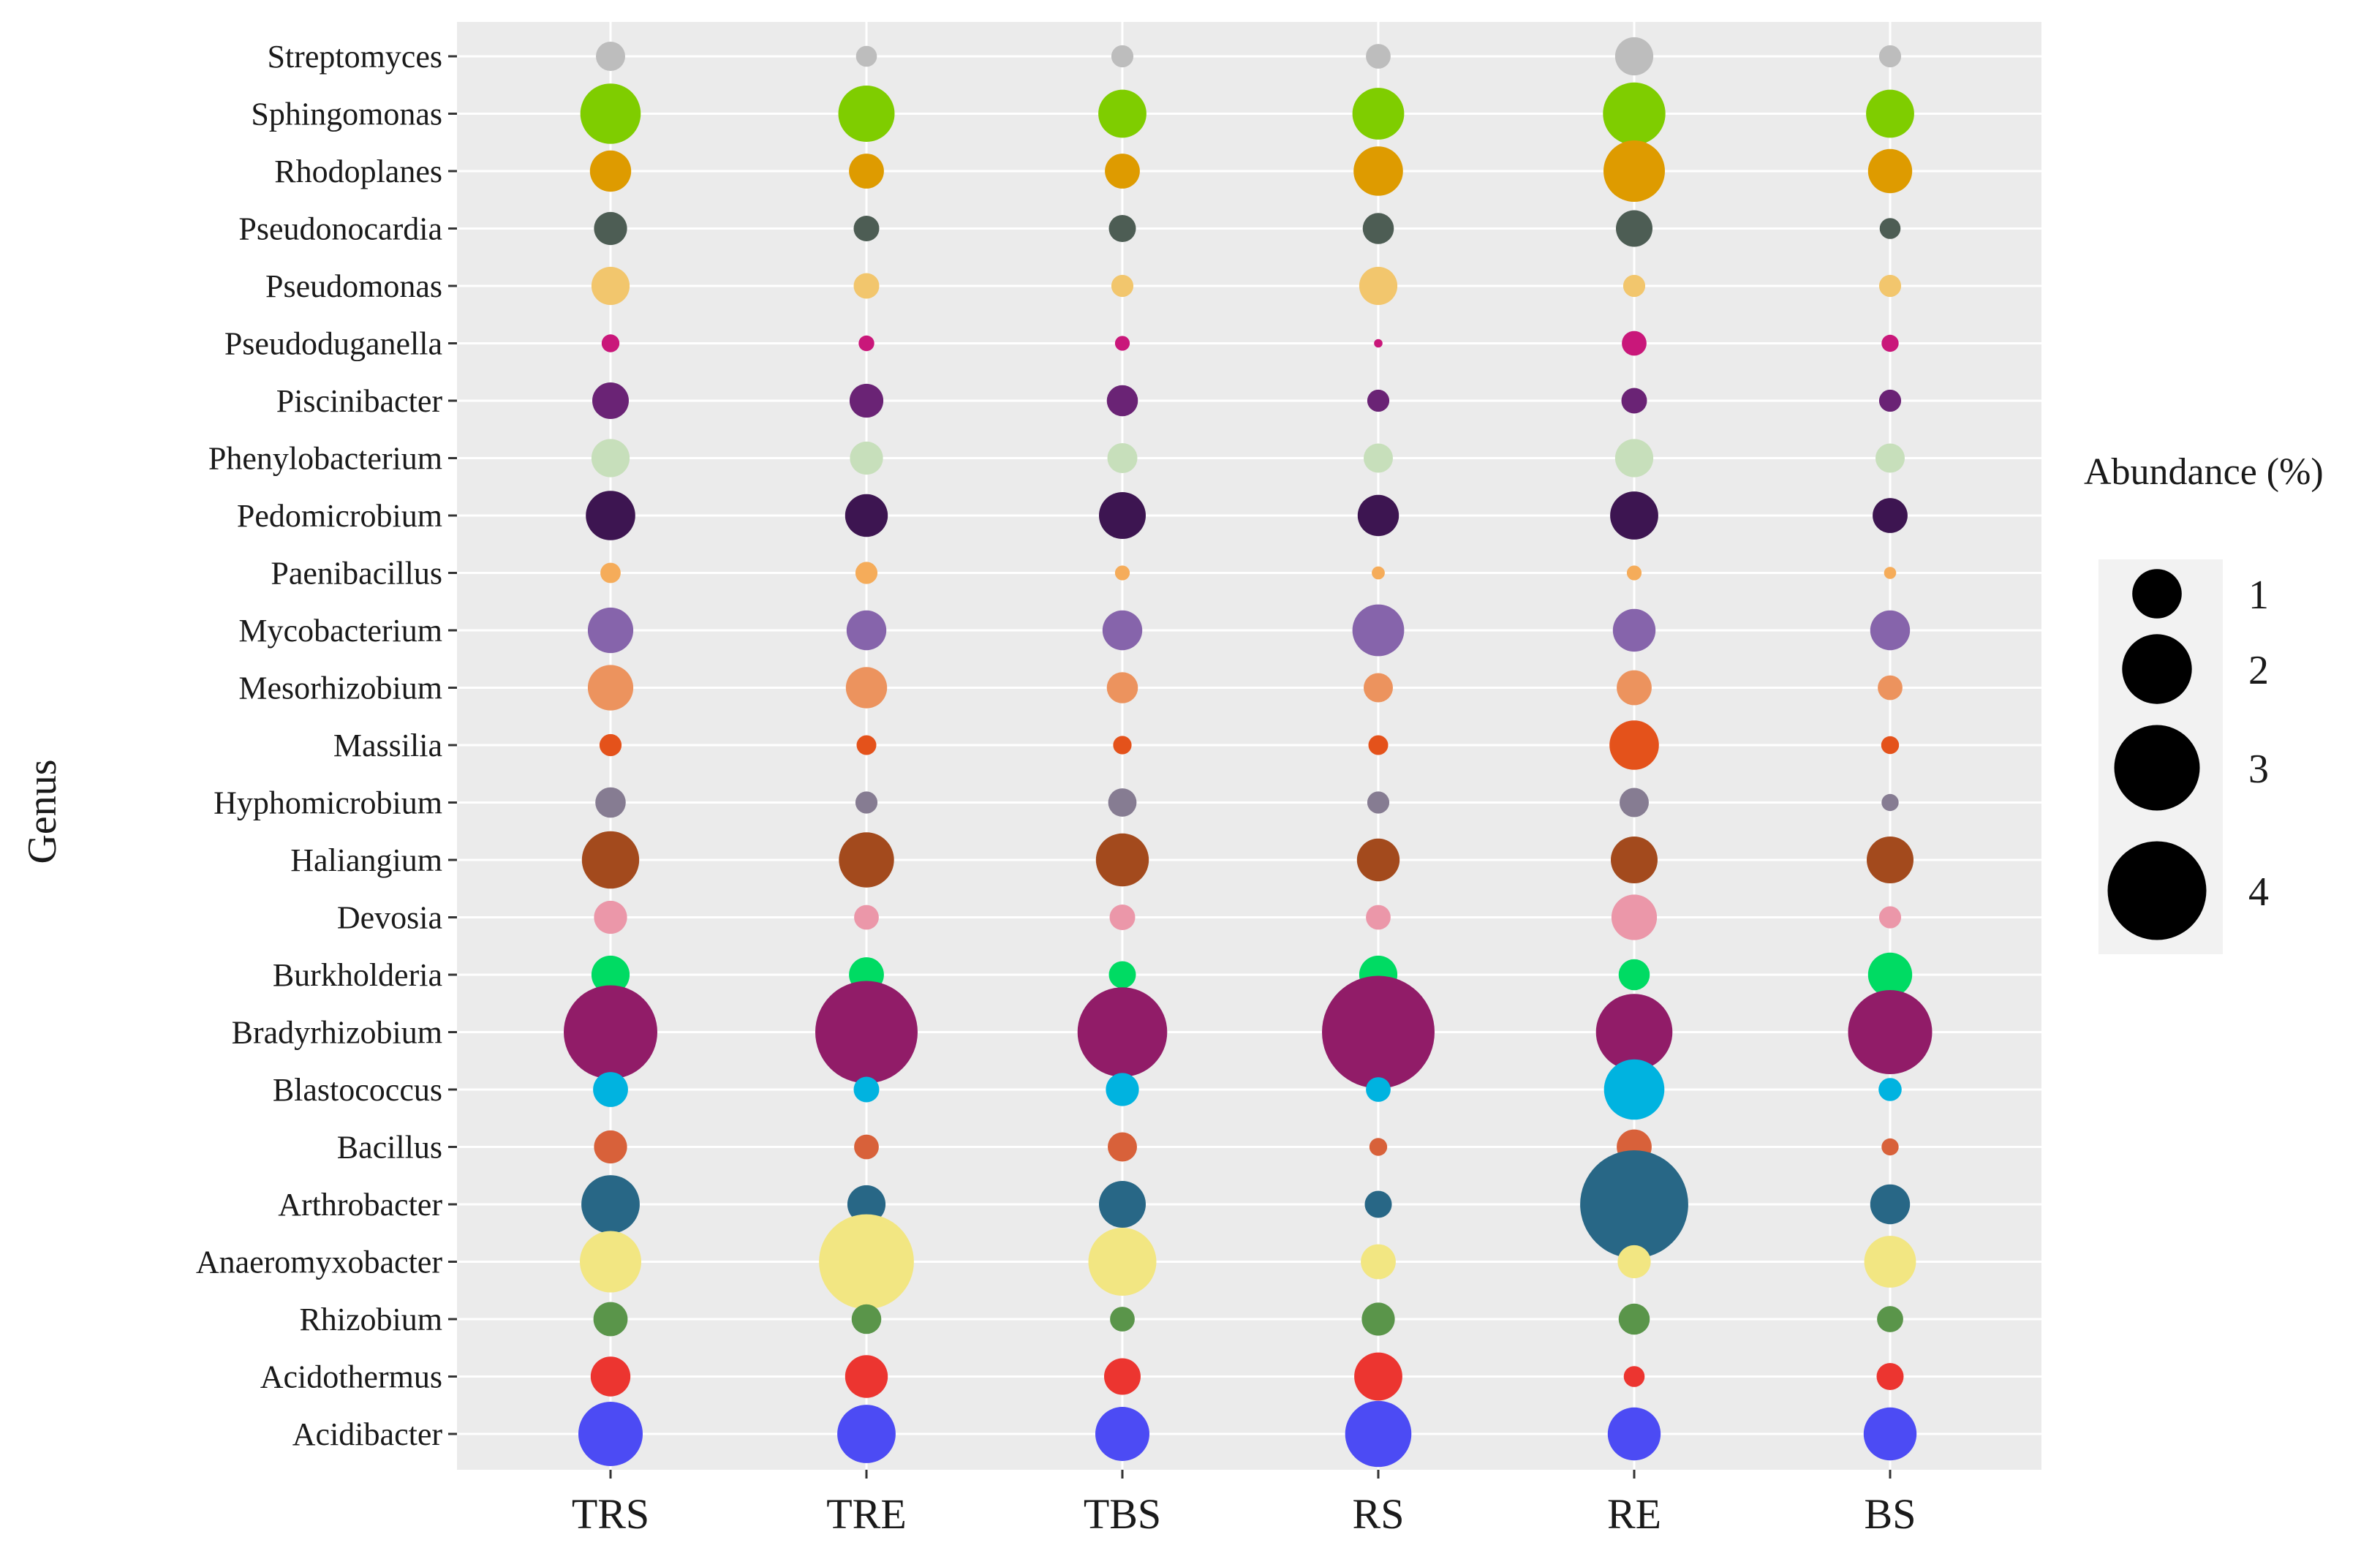  Describe the element at coordinates (1634, 171) in the screenshot. I see `bubble-rhodoplanes-re` at that location.